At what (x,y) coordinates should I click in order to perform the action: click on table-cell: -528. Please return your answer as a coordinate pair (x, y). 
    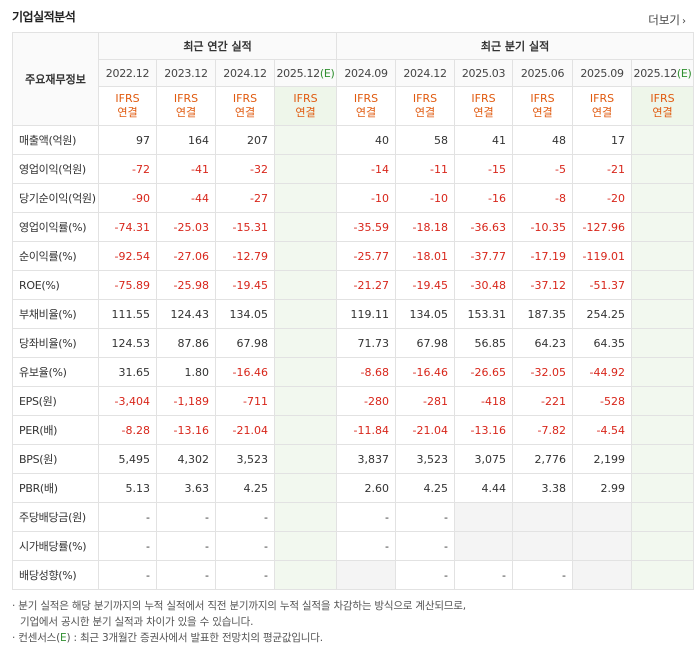
    Looking at the image, I should click on (602, 401).